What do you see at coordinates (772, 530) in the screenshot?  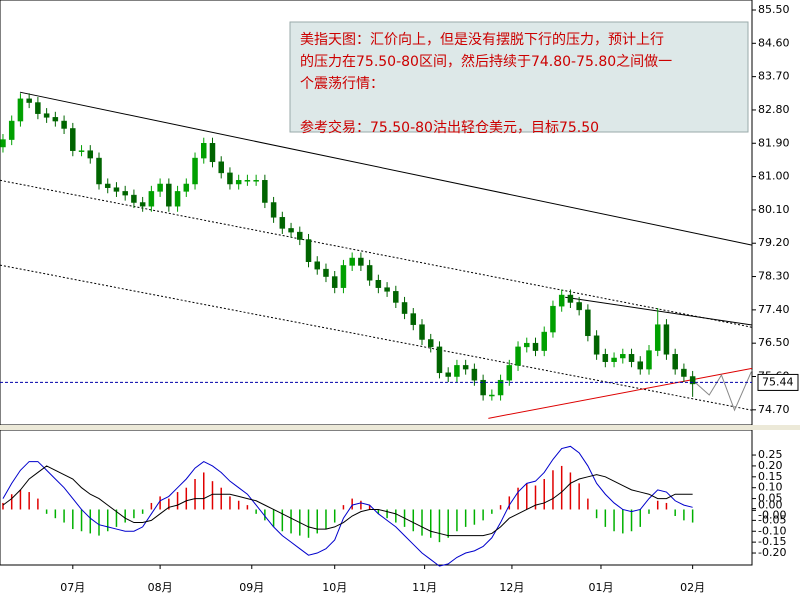 I see `y-tick-label: -0.10` at bounding box center [772, 530].